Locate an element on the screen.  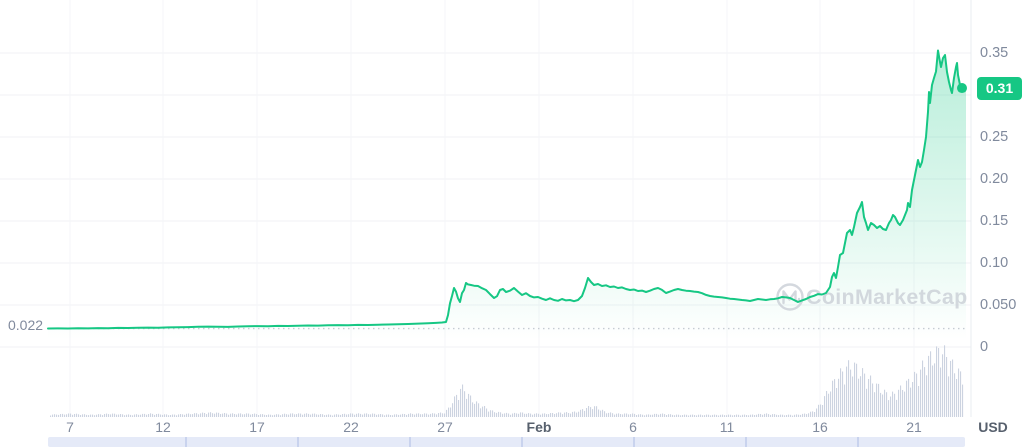
x-axis-tick: 6 is located at coordinates (633, 427).